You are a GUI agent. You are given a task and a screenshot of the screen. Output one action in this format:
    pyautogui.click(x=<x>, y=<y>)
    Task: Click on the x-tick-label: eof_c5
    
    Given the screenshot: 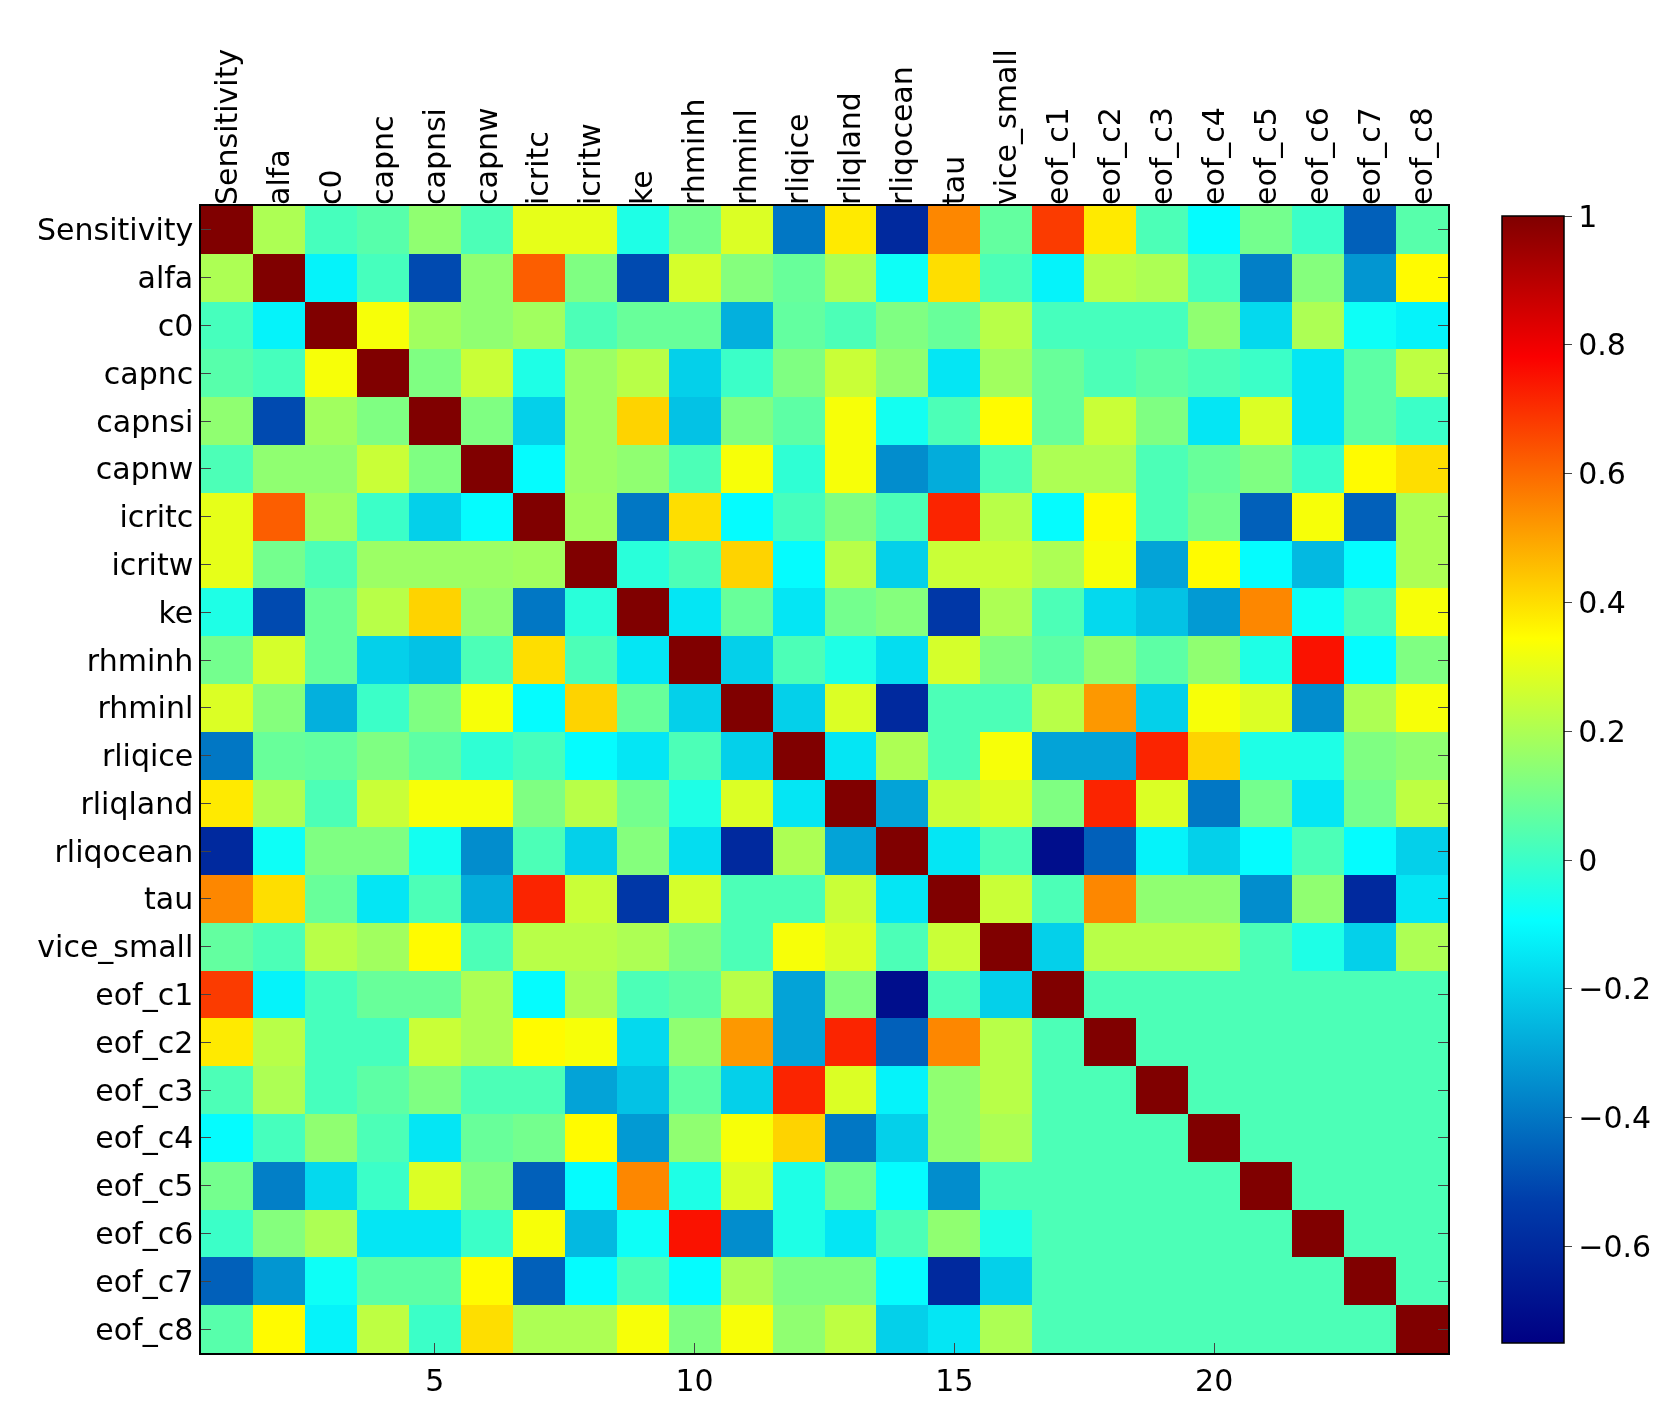 What is the action you would take?
    pyautogui.click(x=1265, y=156)
    